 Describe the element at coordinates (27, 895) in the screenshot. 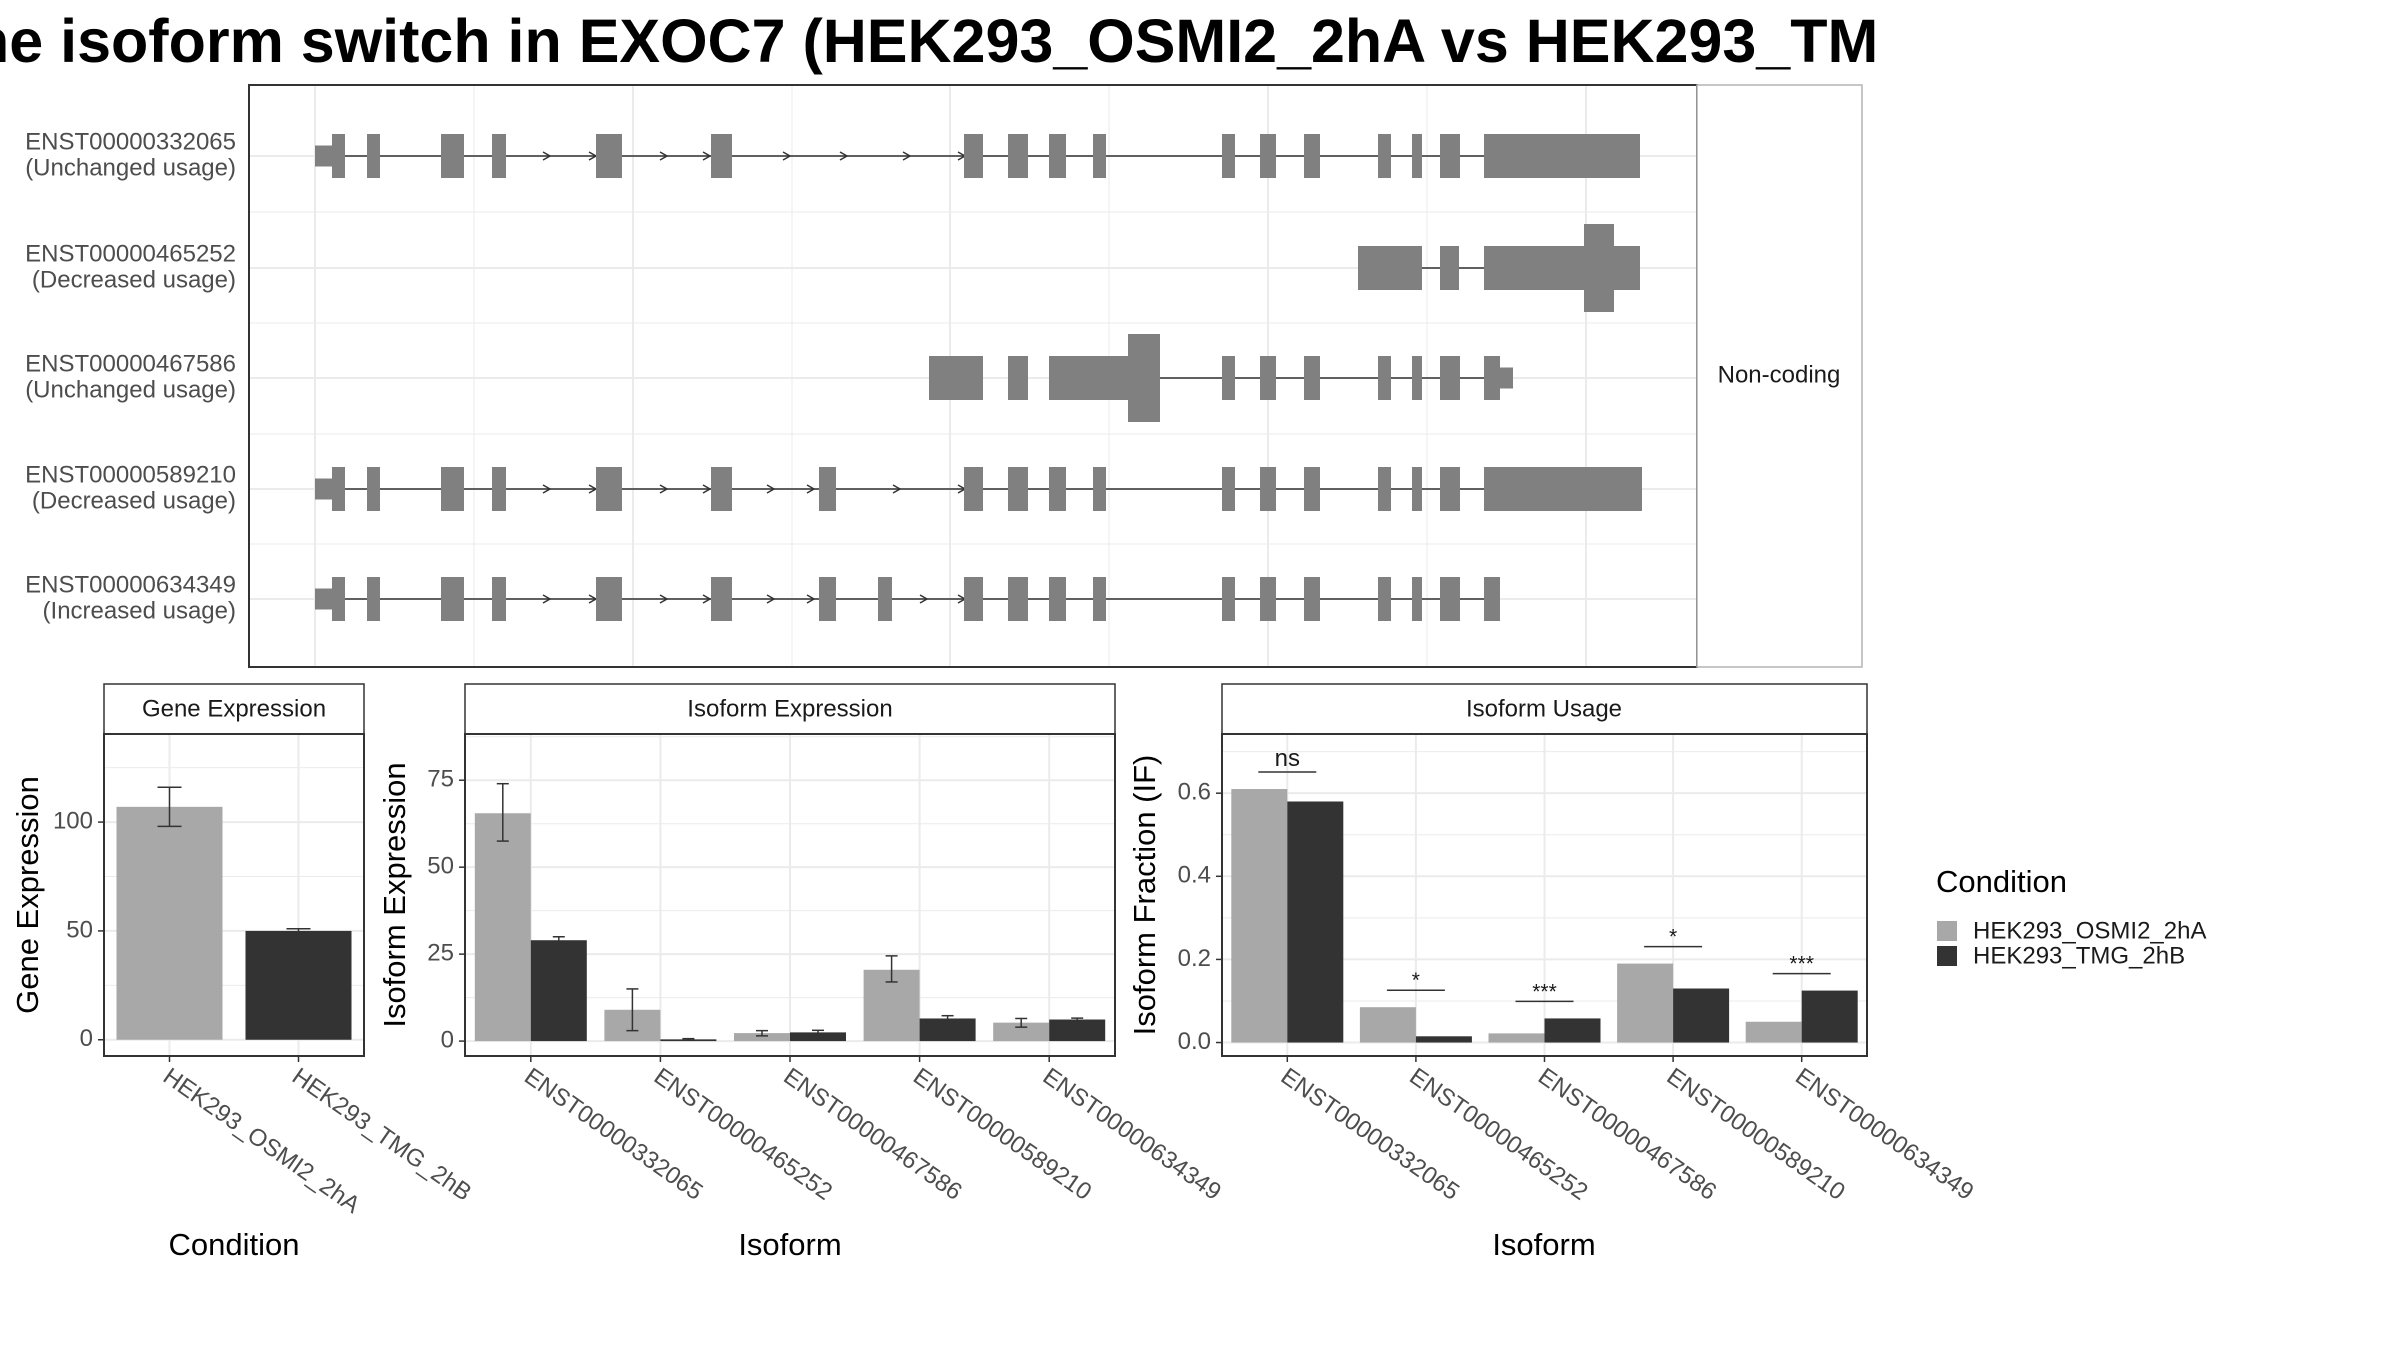

I see `gene-expression-y-title: Gene Expression` at that location.